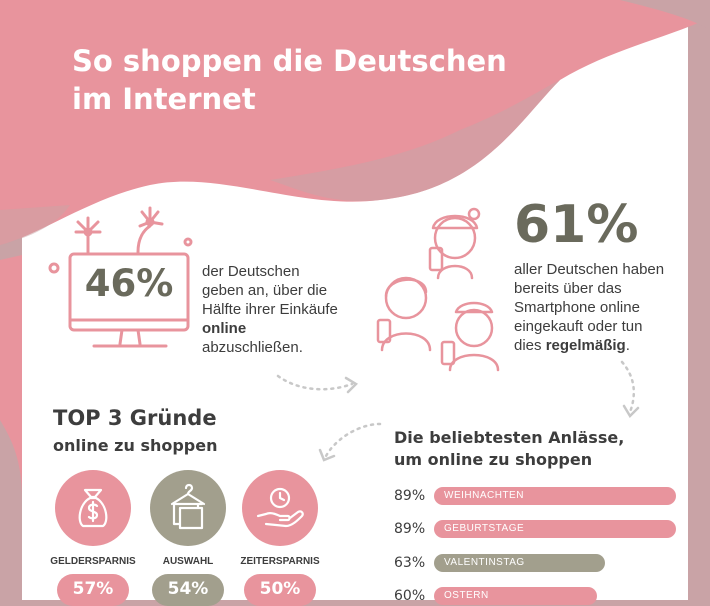 Image resolution: width=710 pixels, height=606 pixels. I want to click on occasion-label: OSTERN, so click(466, 595).